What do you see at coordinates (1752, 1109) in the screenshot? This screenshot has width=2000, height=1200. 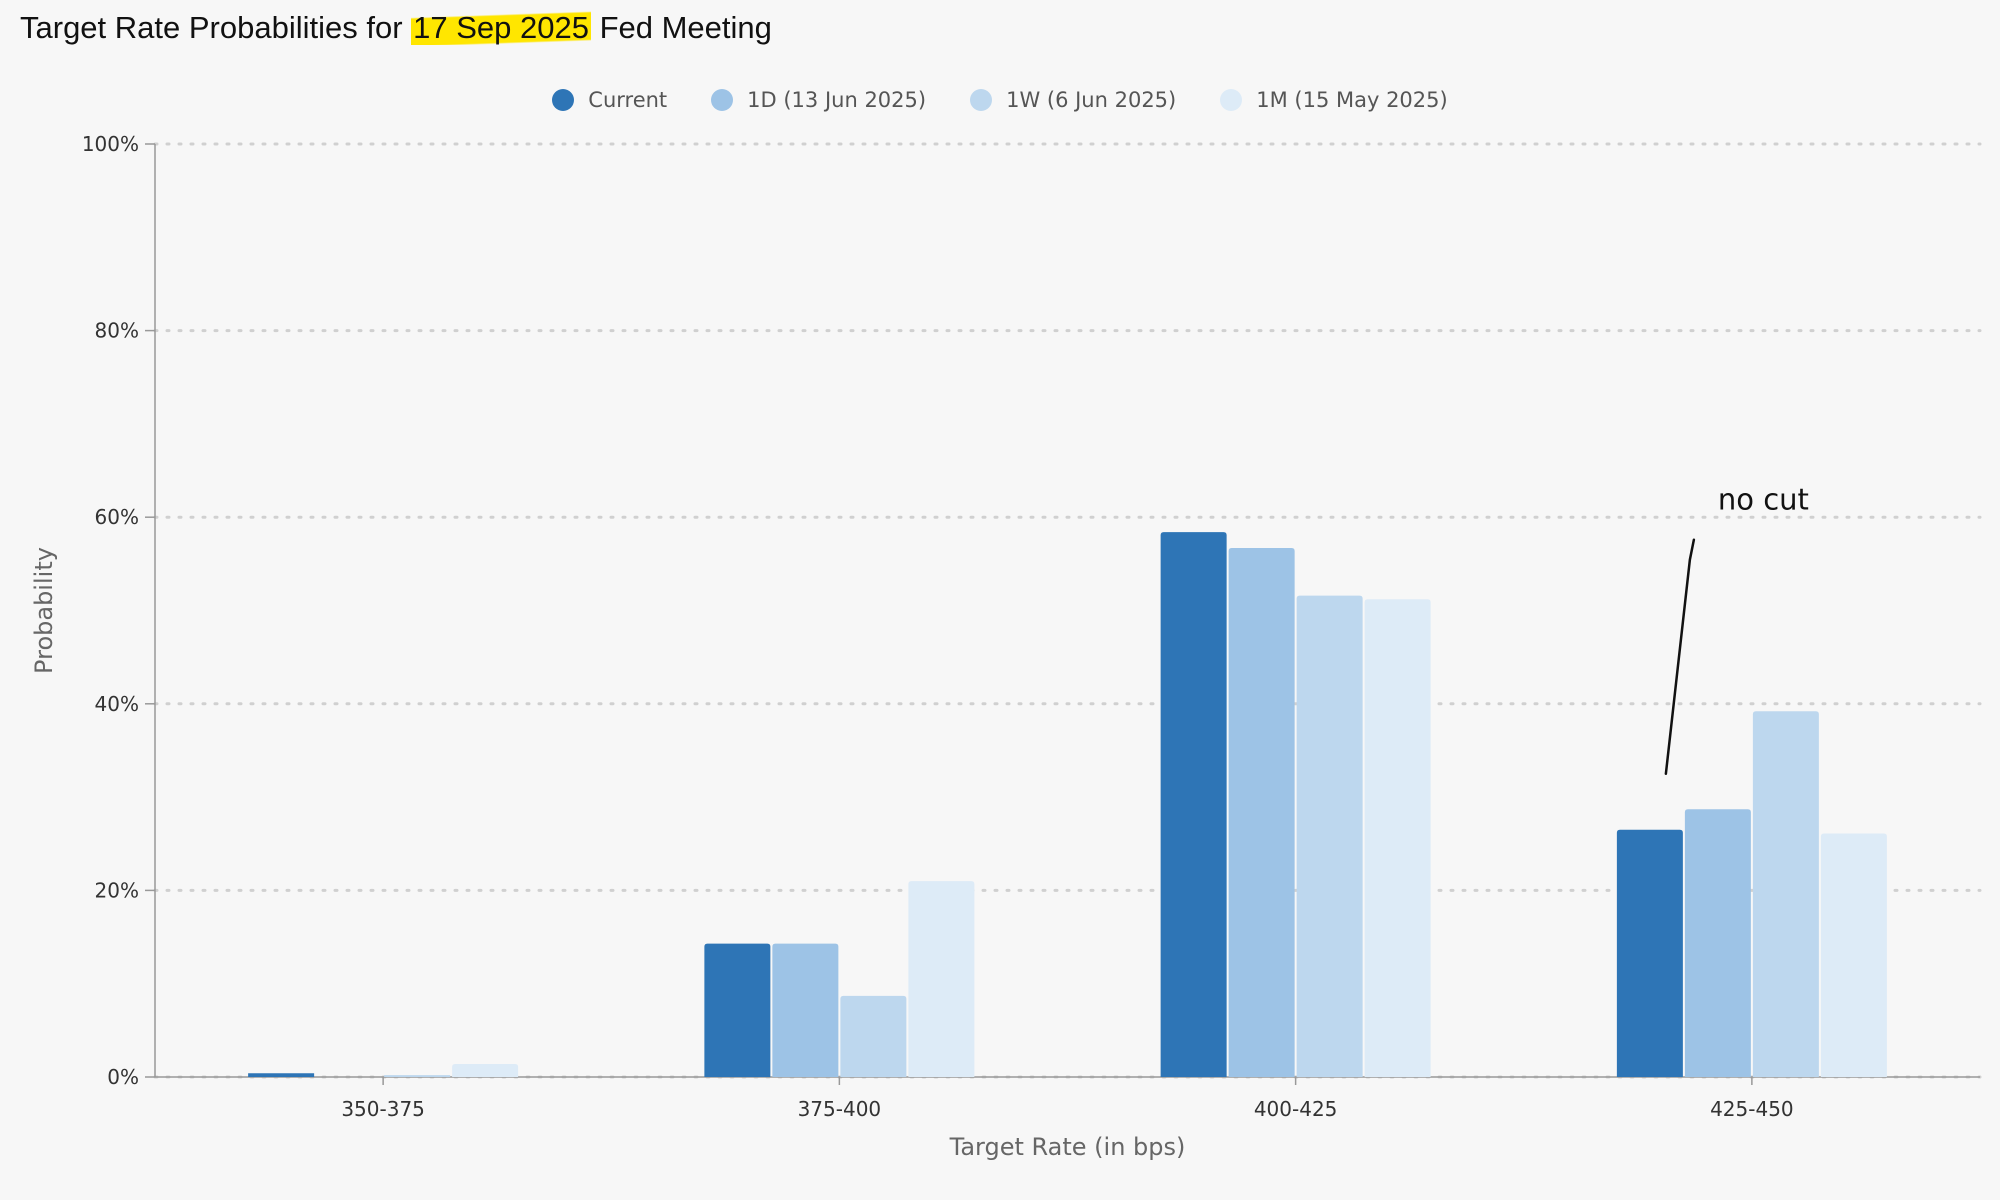 I see `x-tick-label: 425-450` at bounding box center [1752, 1109].